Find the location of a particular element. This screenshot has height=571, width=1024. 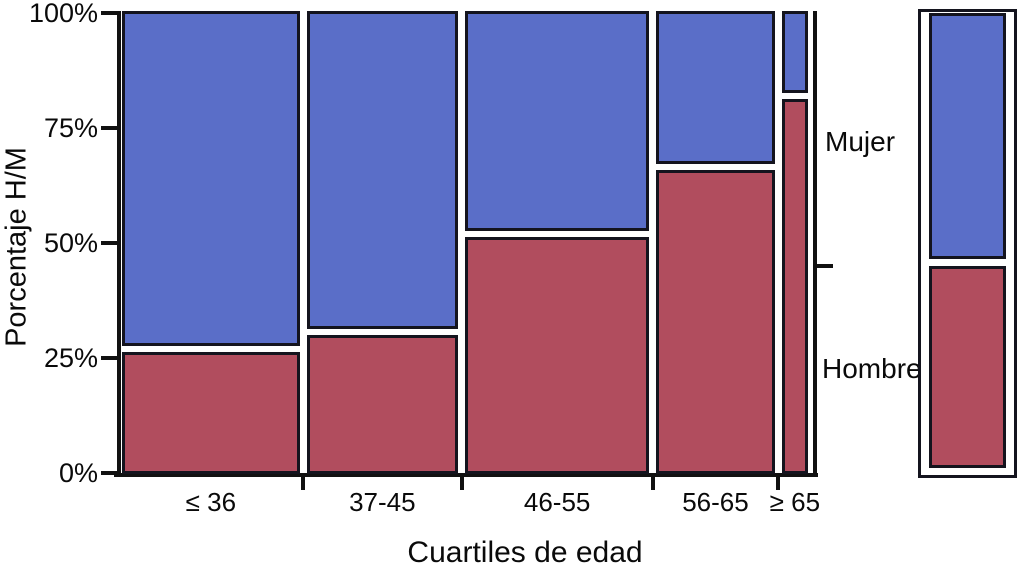

y-tick-label: 25% is located at coordinates (70, 358).